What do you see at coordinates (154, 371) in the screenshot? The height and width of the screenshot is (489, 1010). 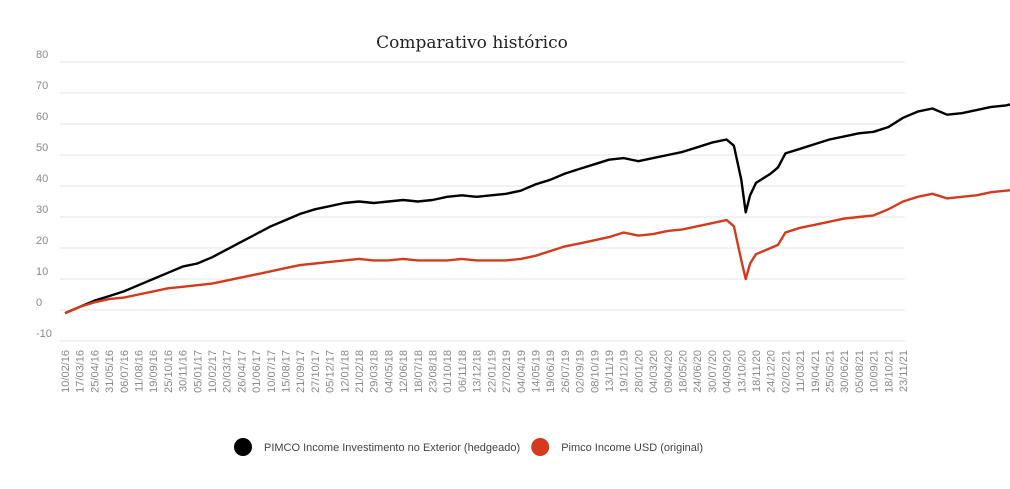 I see `x-tick-label: 19/09/16` at bounding box center [154, 371].